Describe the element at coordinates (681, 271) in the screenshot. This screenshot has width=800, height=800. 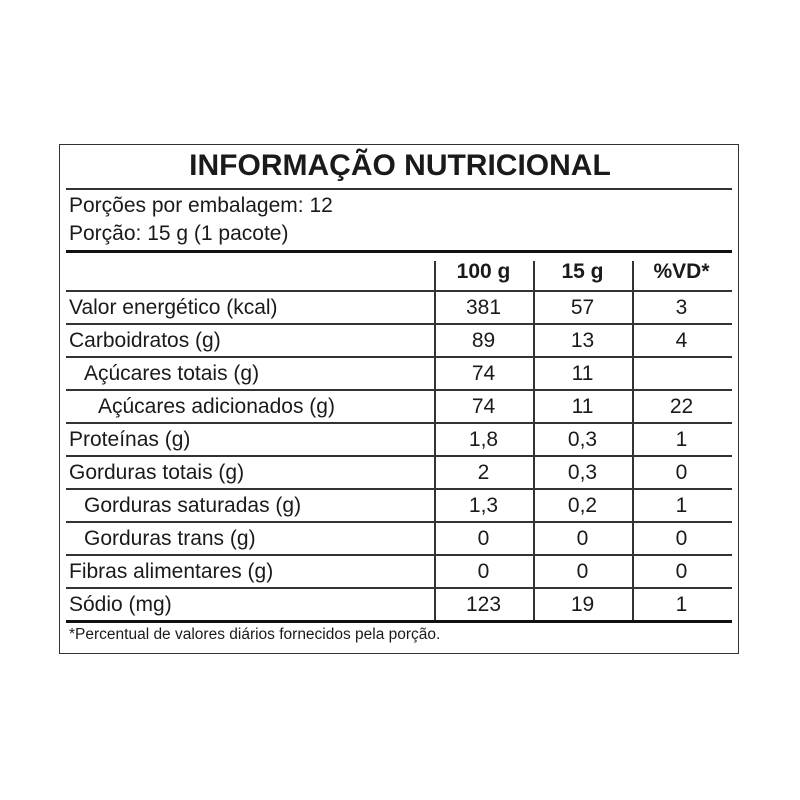
I see `column-header-vd: %VD*` at that location.